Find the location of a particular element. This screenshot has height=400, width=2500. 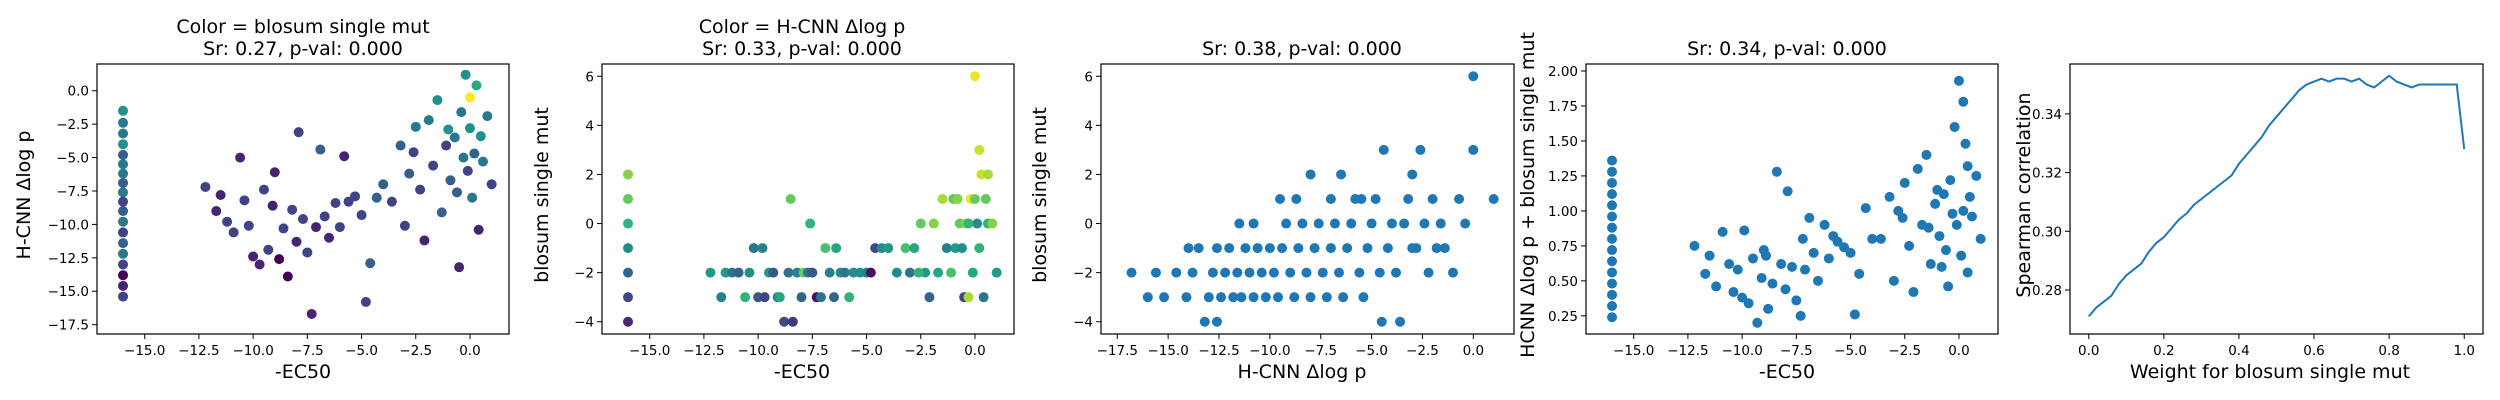

x-tick-label: 0.4 is located at coordinates (2238, 351).